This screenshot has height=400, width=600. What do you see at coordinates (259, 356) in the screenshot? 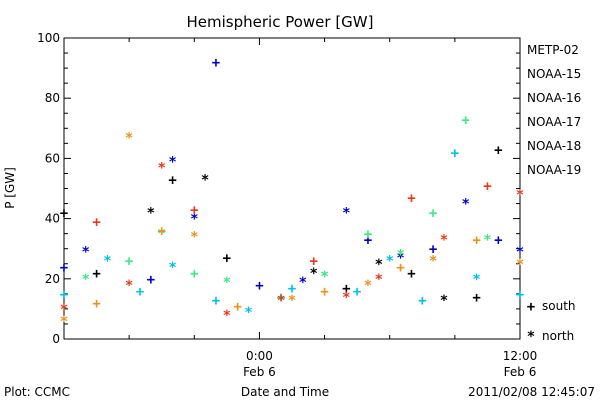
I see `x-tick-time: 0:00` at bounding box center [259, 356].